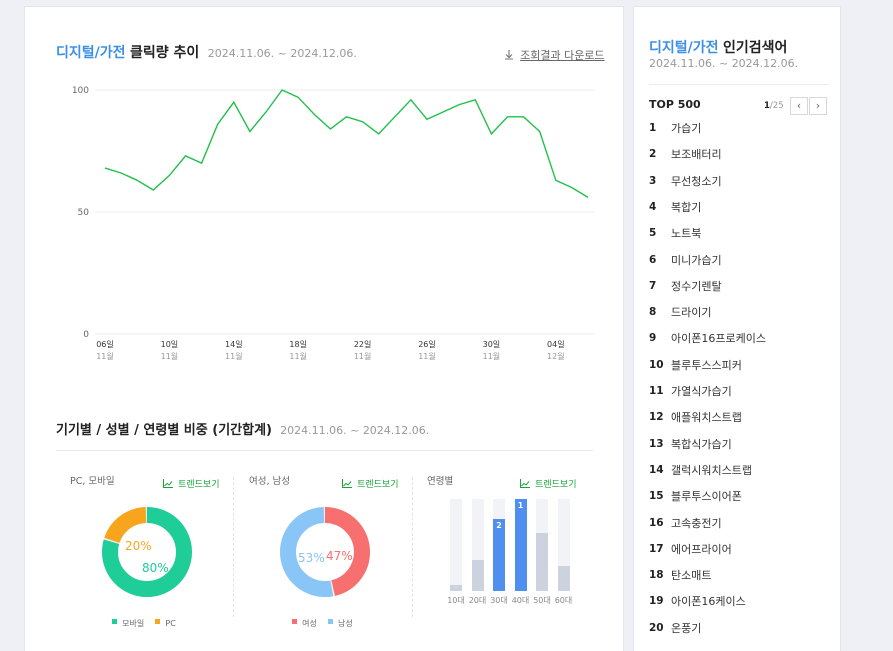 Image resolution: width=893 pixels, height=651 pixels. What do you see at coordinates (492, 344) in the screenshot?
I see `x-tick-day-label: 30일` at bounding box center [492, 344].